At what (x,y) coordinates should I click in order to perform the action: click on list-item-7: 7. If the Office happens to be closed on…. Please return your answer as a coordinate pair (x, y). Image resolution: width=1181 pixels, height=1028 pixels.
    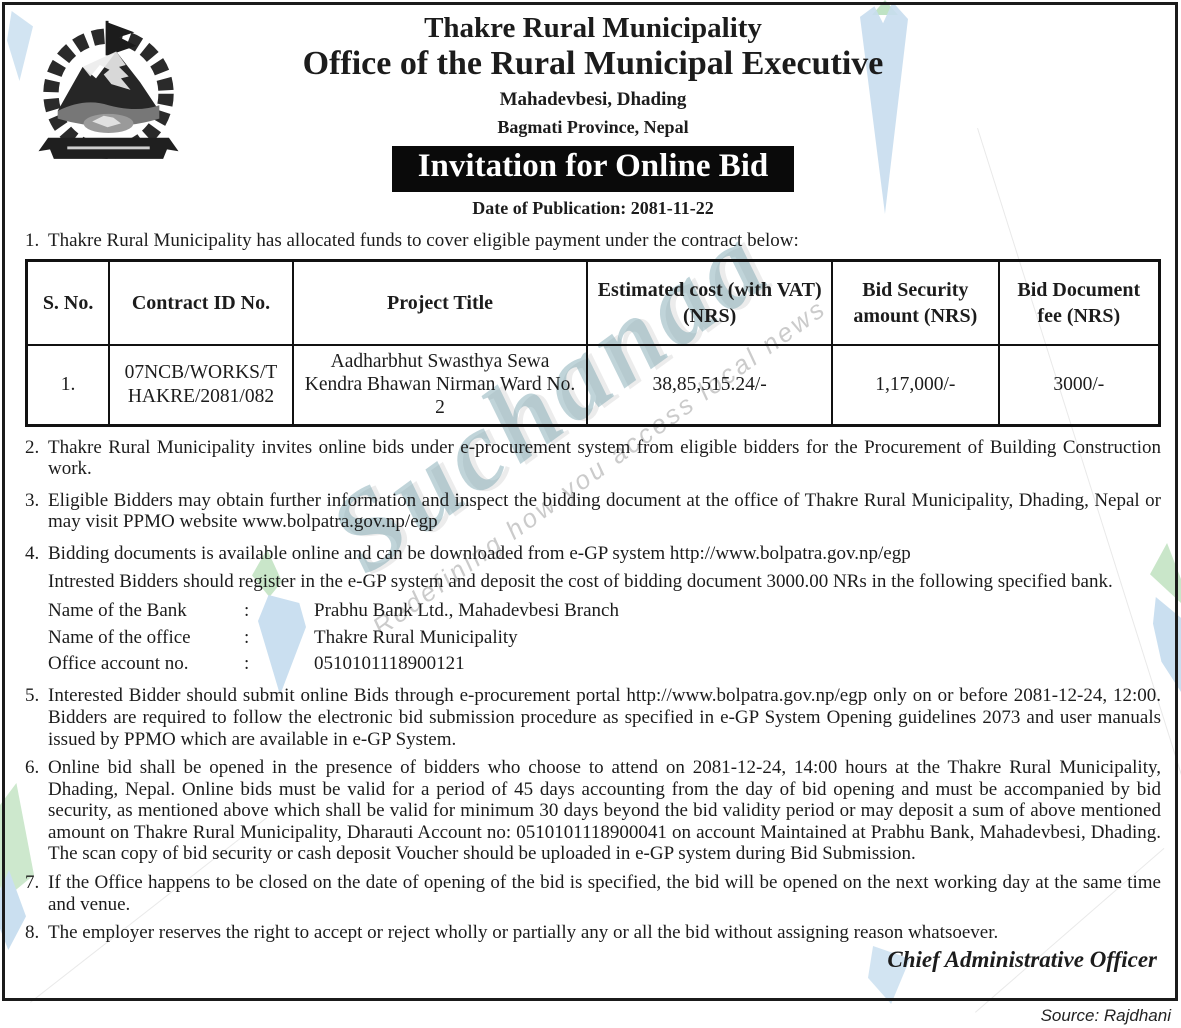
    Looking at the image, I should click on (593, 893).